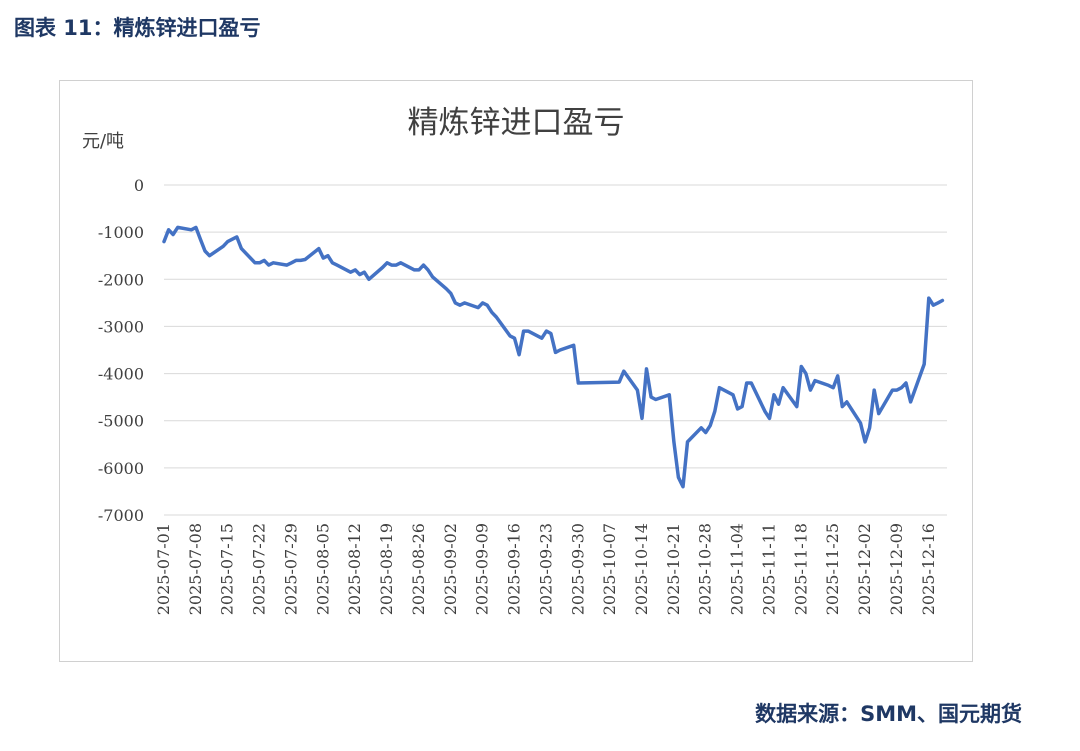  Describe the element at coordinates (227, 569) in the screenshot. I see `x-tick-label: 2025-07-15` at that location.